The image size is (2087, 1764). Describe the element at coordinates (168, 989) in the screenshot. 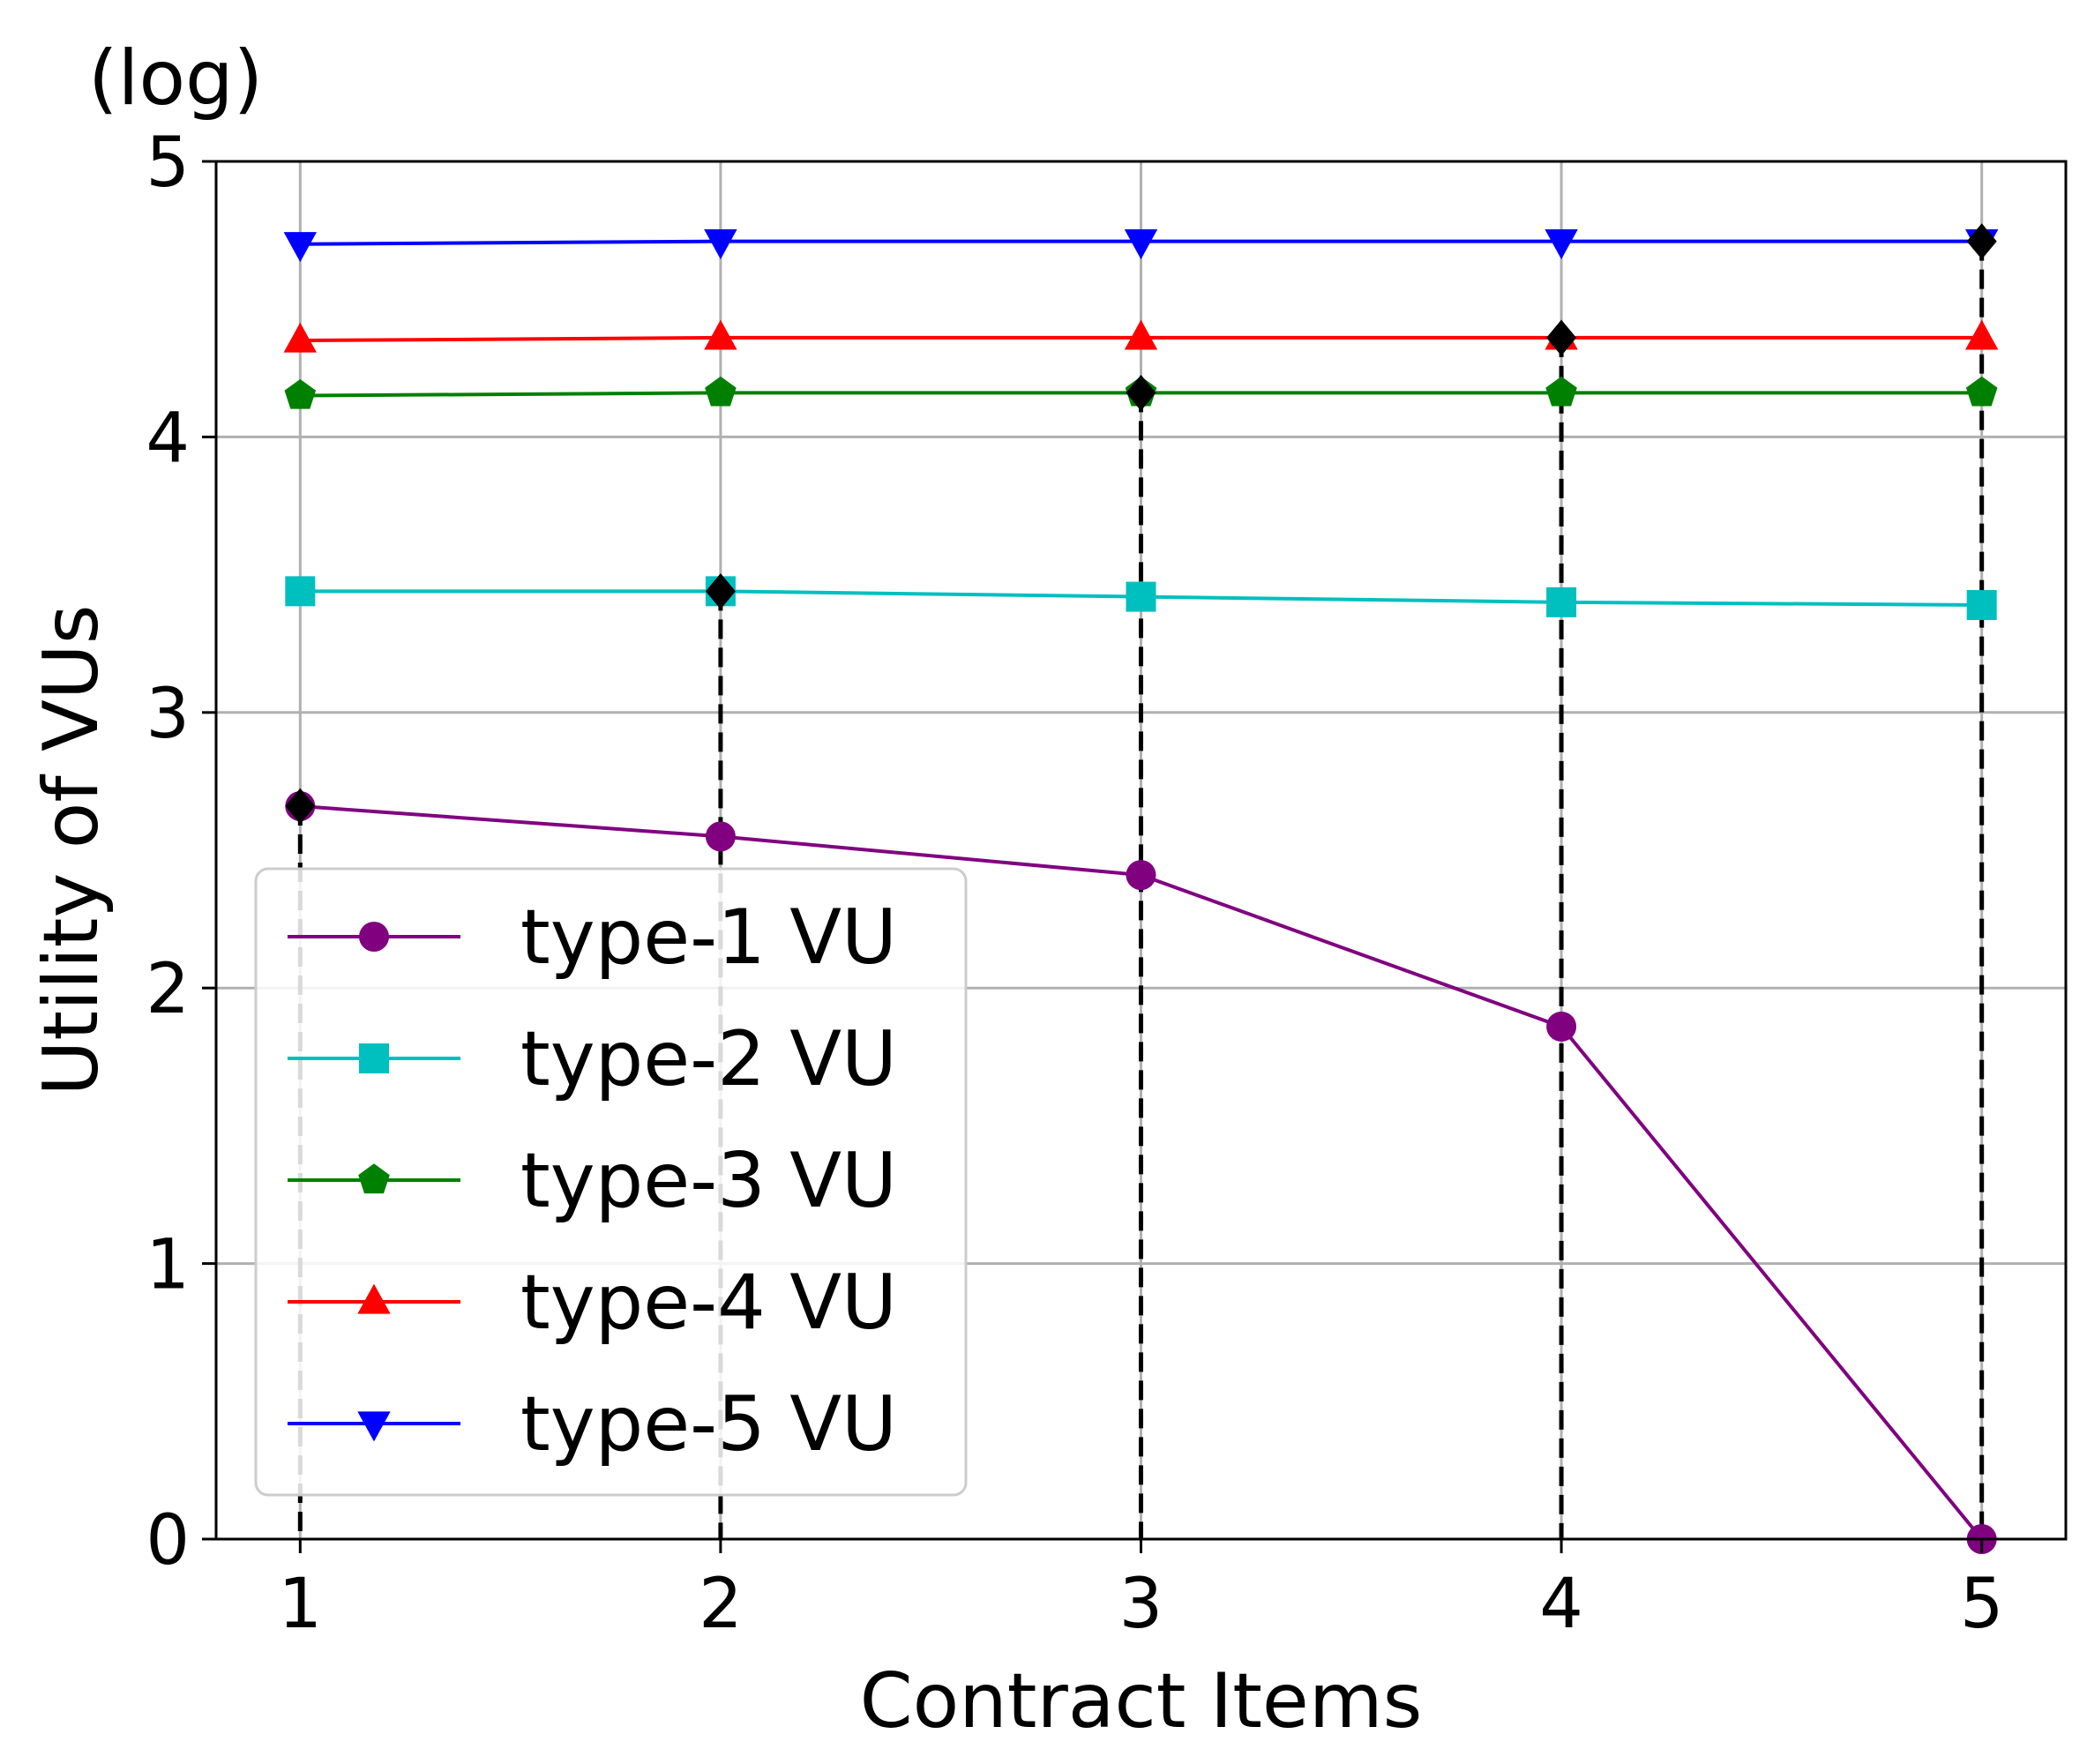

I see `y-tick-label: 2` at that location.